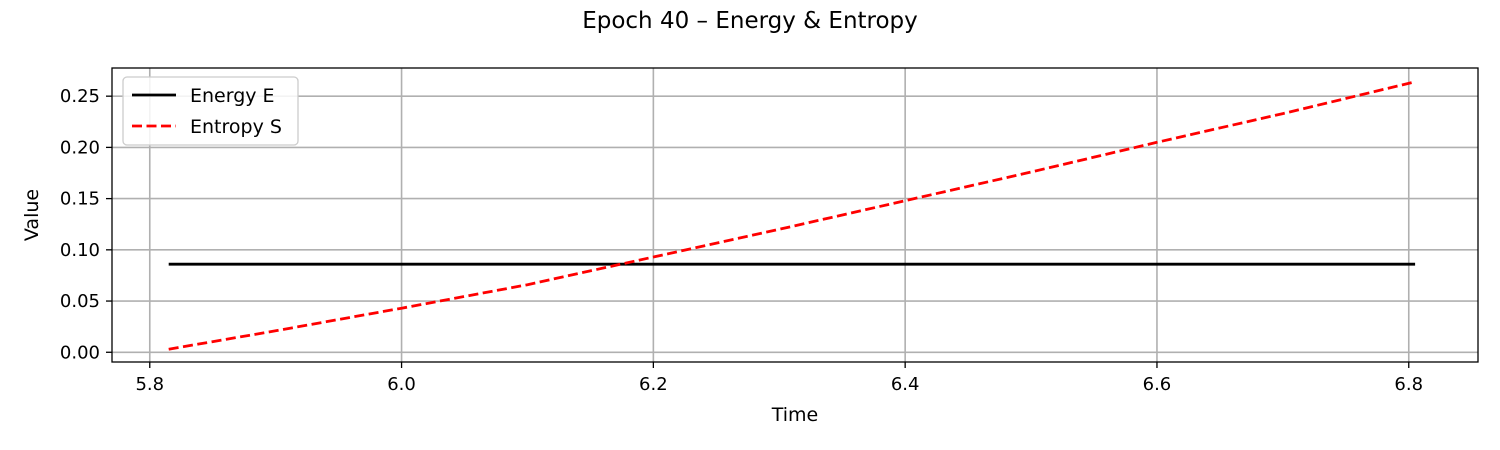  What do you see at coordinates (795, 415) in the screenshot?
I see `x-axis-label: Time` at bounding box center [795, 415].